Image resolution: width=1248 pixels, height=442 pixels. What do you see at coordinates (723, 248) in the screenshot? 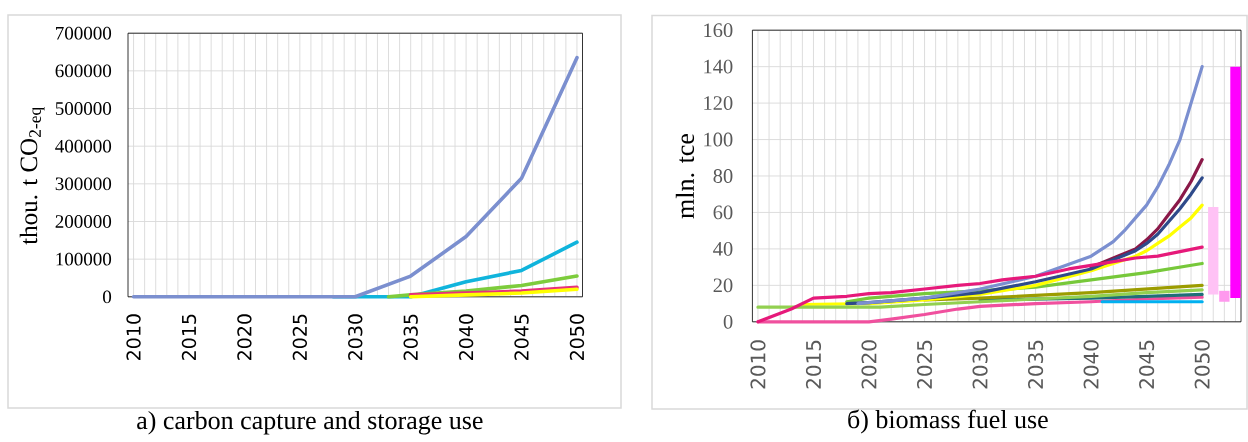
I see `y-tick-label: 40` at bounding box center [723, 248].